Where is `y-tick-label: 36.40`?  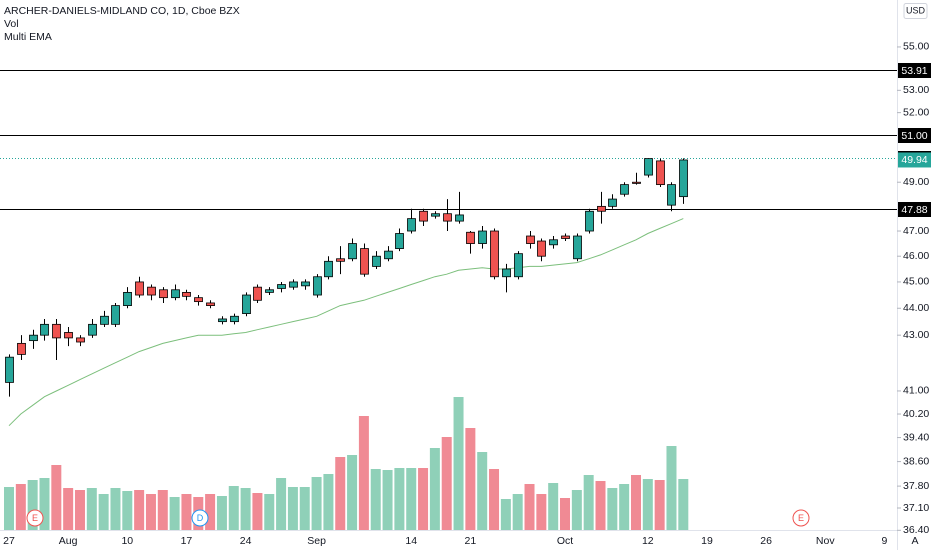 y-tick-label: 36.40 is located at coordinates (916, 530).